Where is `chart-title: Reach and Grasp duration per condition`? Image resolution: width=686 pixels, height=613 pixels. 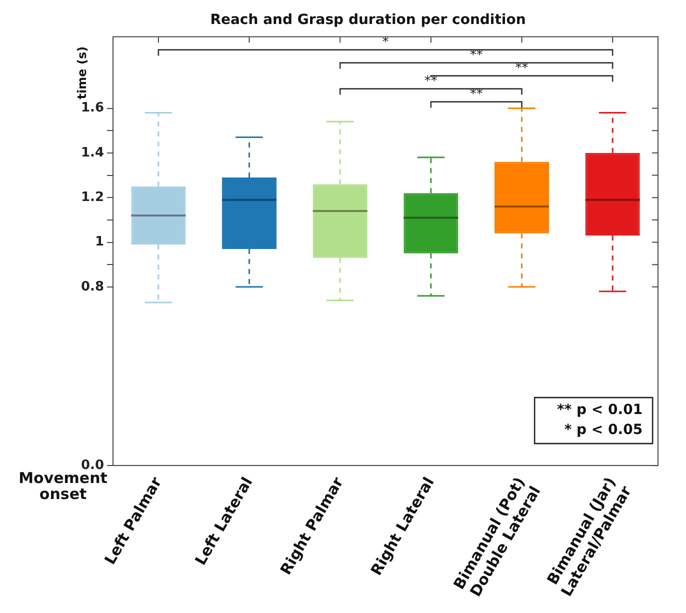 chart-title: Reach and Grasp duration per condition is located at coordinates (368, 20).